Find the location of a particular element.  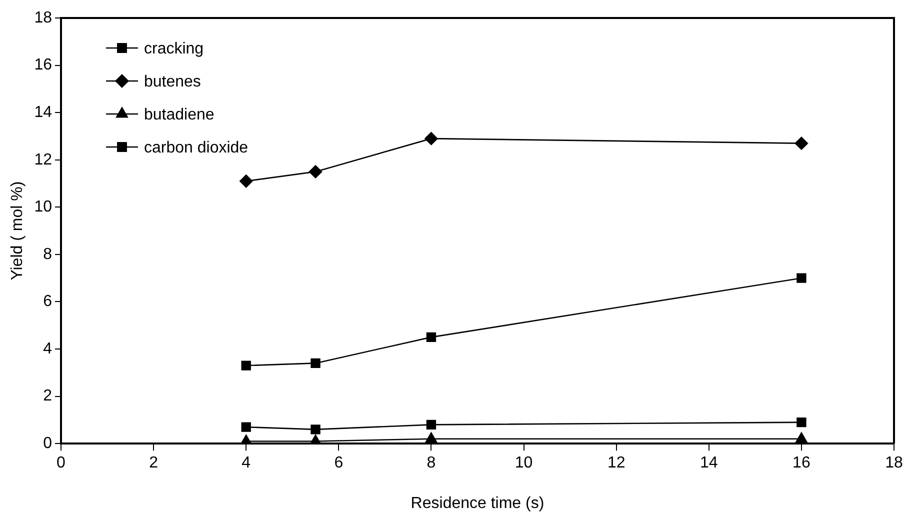

x-tick-label: 2 is located at coordinates (153, 463).